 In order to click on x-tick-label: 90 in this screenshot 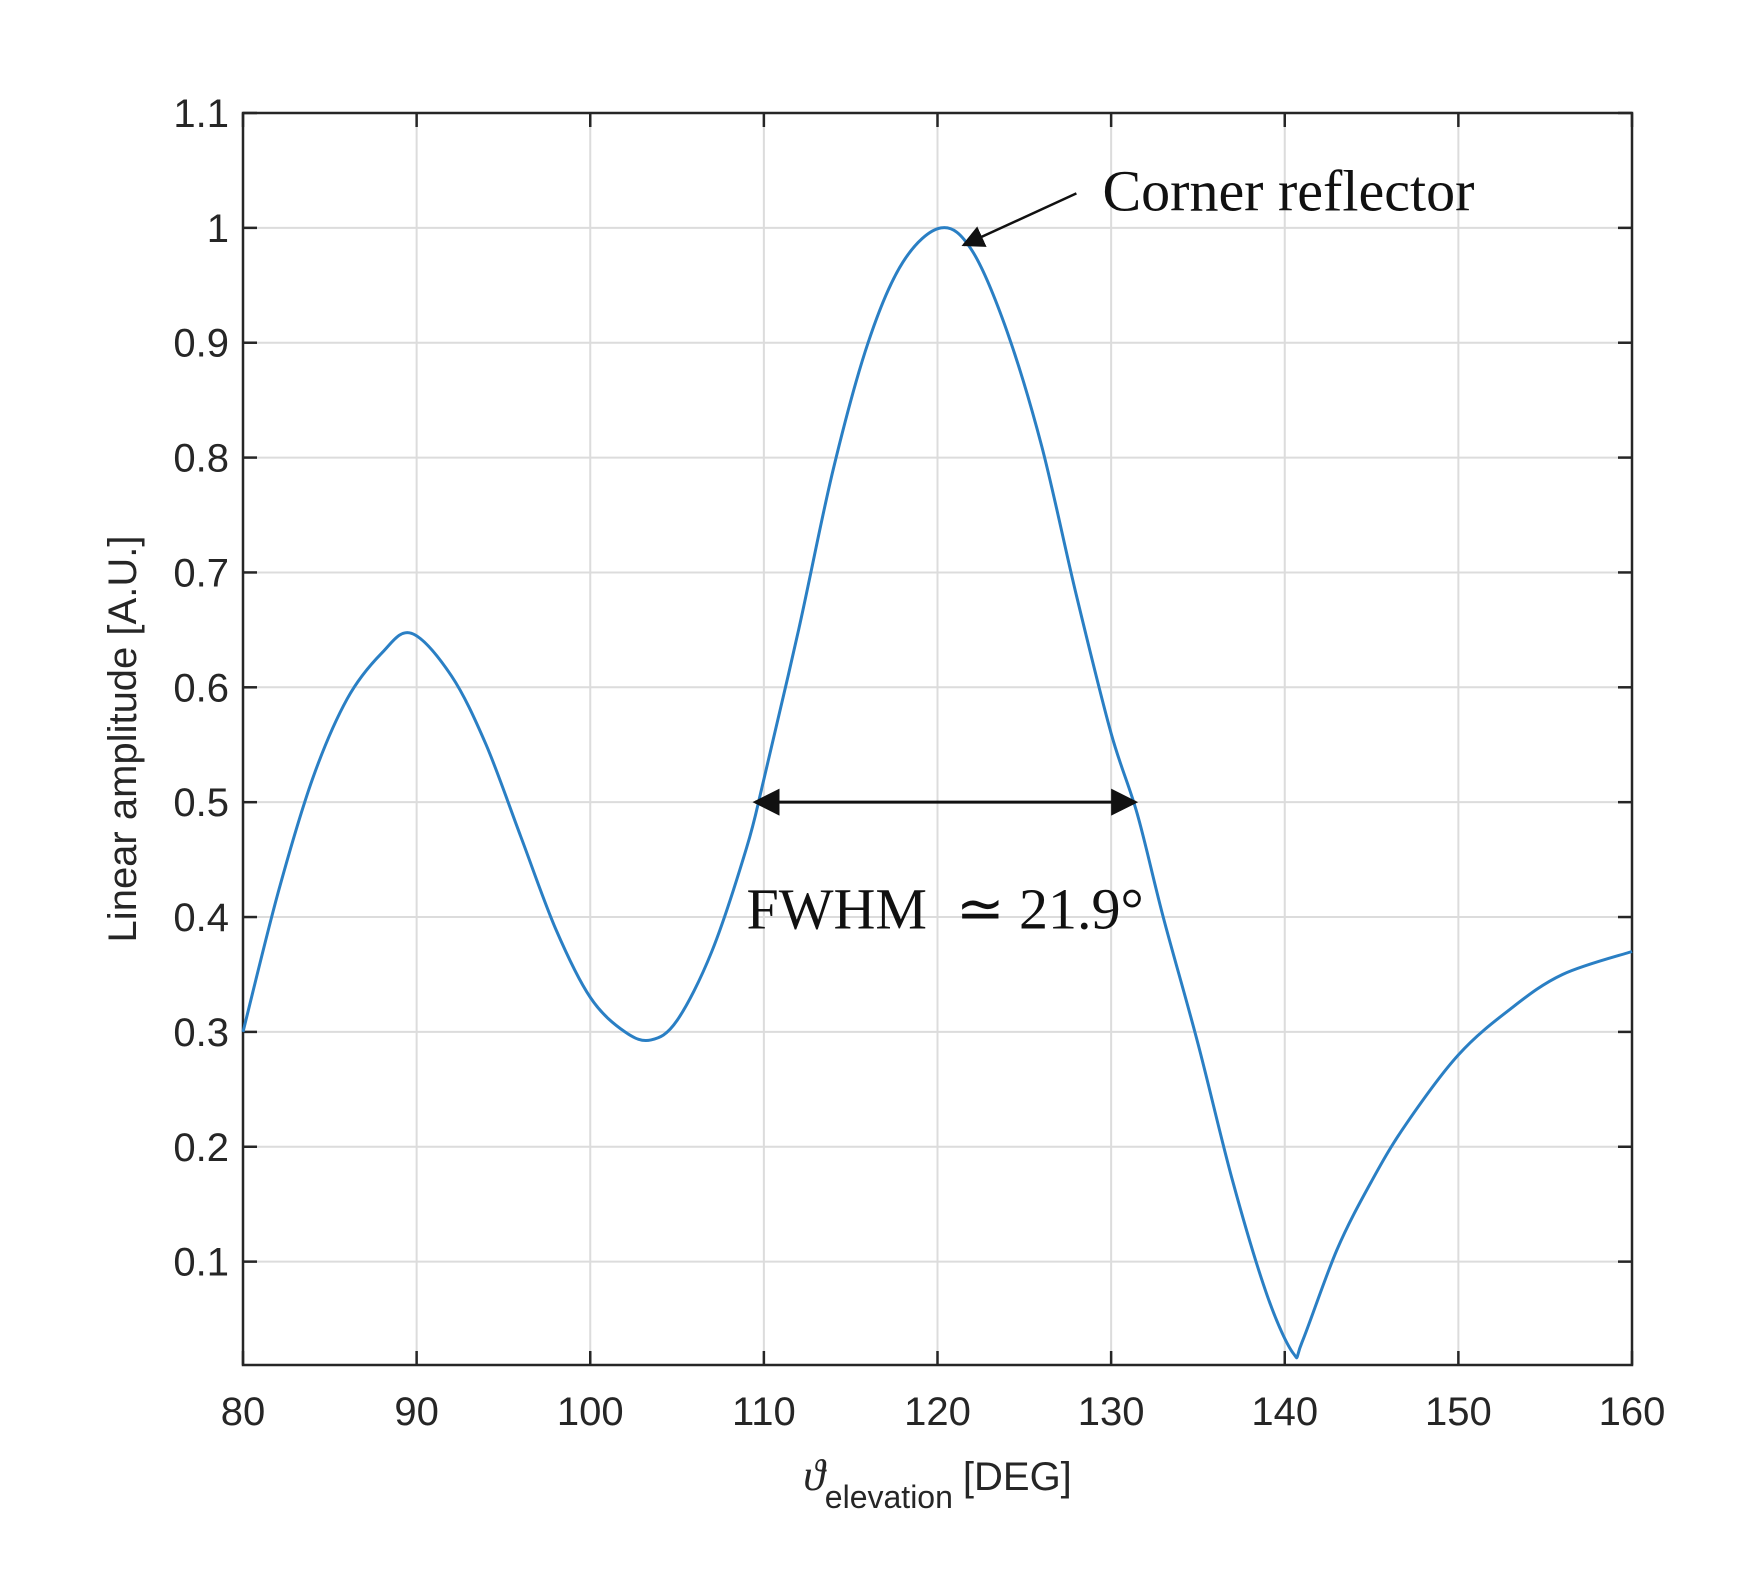, I will do `click(416, 1412)`.